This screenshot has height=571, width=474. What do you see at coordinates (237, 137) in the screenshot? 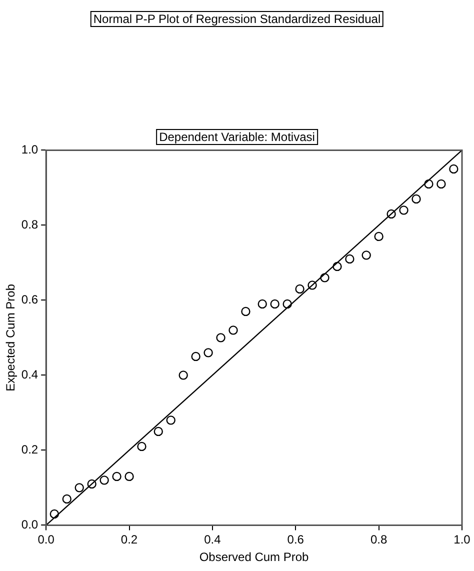
I see `chart-subtitle: Dependent Variable: Motivasi` at bounding box center [237, 137].